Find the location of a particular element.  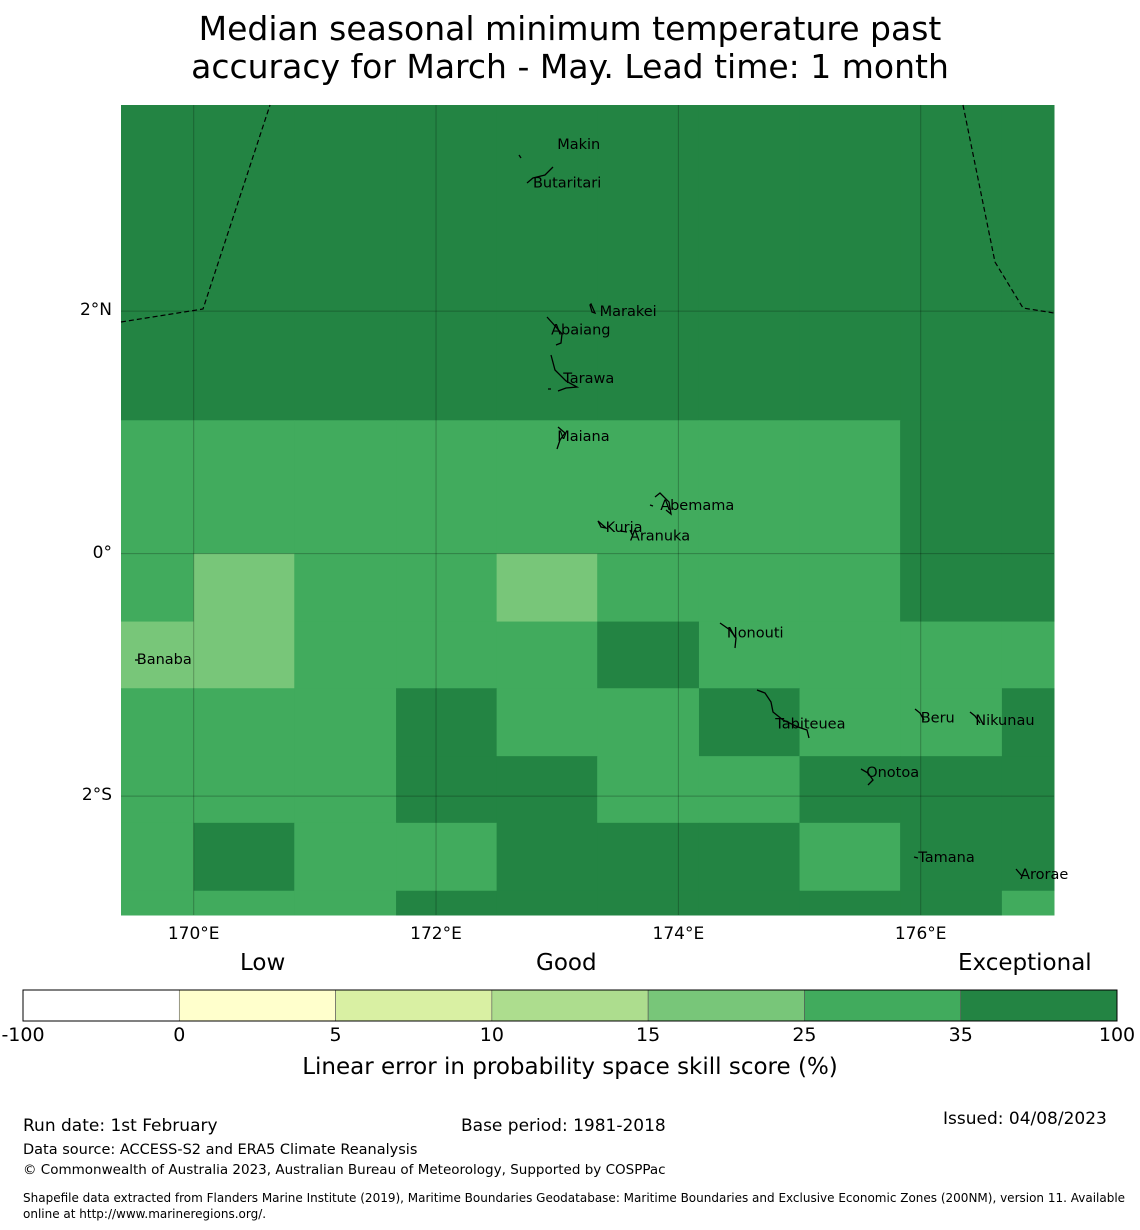

beru-island-outline is located at coordinates (919, 714).